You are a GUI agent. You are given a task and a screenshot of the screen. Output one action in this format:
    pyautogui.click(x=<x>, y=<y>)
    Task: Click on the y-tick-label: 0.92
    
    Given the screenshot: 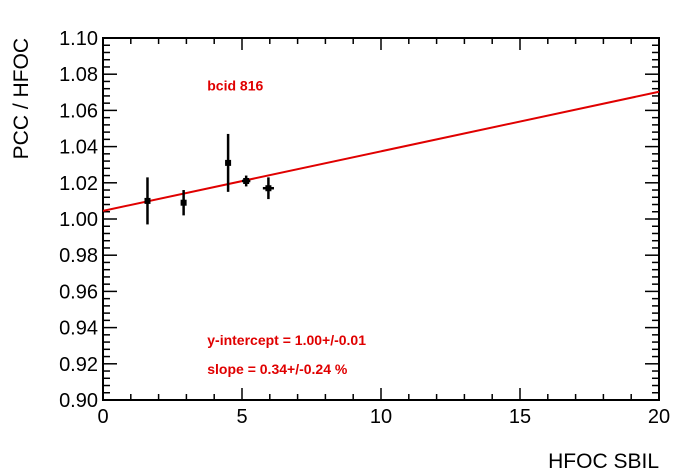 What is the action you would take?
    pyautogui.click(x=78, y=365)
    